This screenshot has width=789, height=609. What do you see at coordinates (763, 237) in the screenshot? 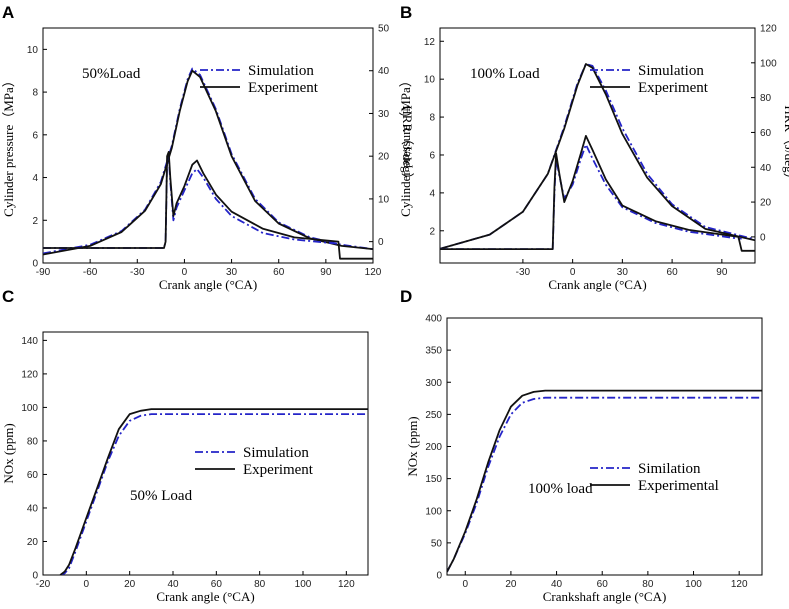
I see `y2-tick-label: 0` at bounding box center [763, 237].